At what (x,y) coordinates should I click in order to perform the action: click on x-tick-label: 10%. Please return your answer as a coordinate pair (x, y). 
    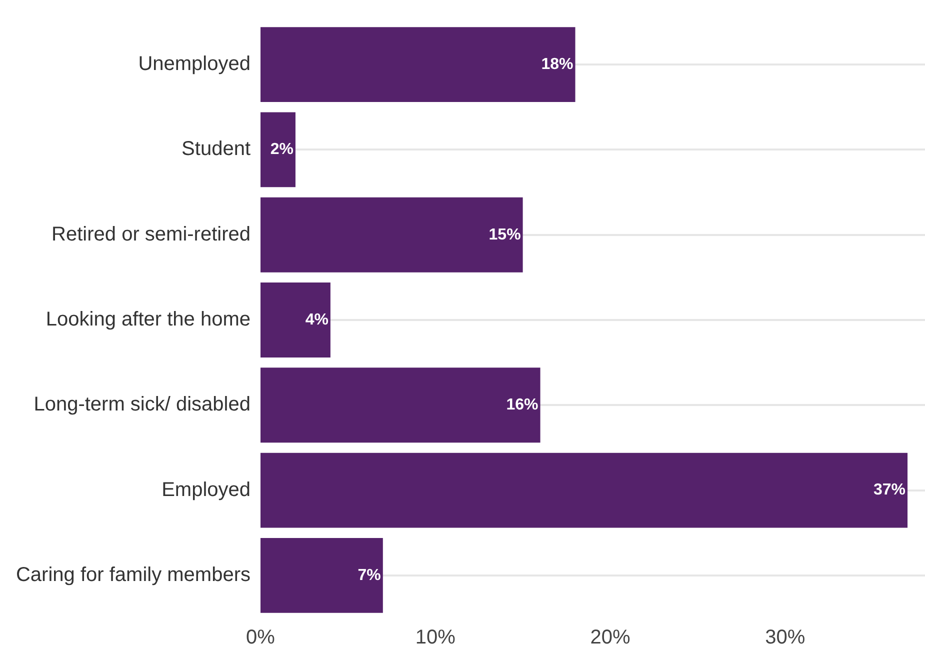
    Looking at the image, I should click on (435, 637).